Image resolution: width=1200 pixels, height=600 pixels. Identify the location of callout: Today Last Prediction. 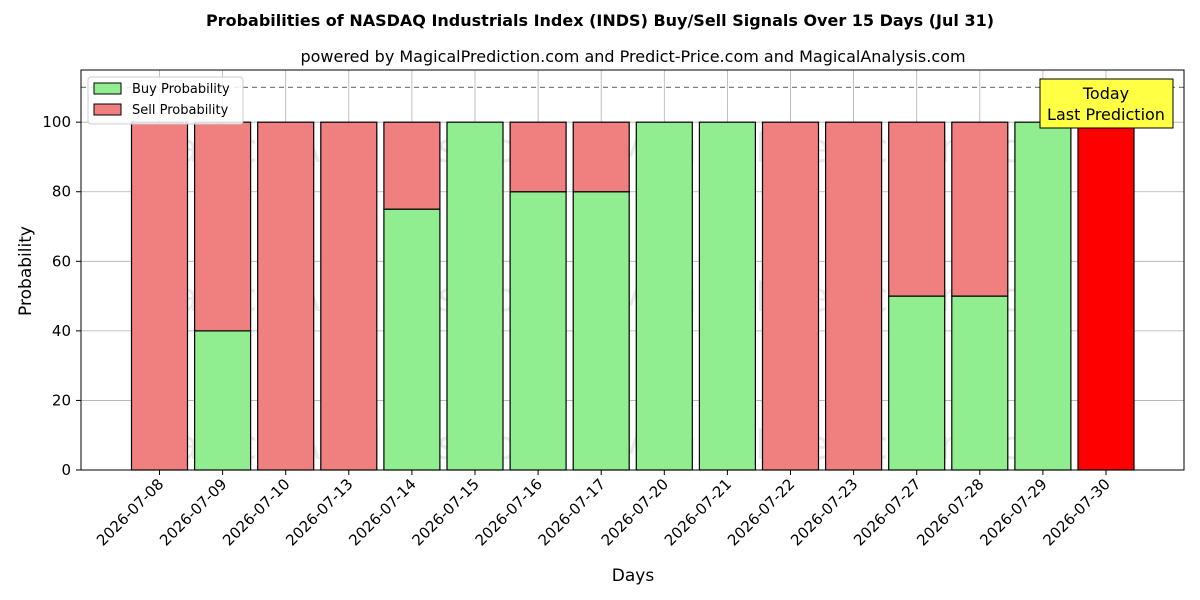
(1106, 103).